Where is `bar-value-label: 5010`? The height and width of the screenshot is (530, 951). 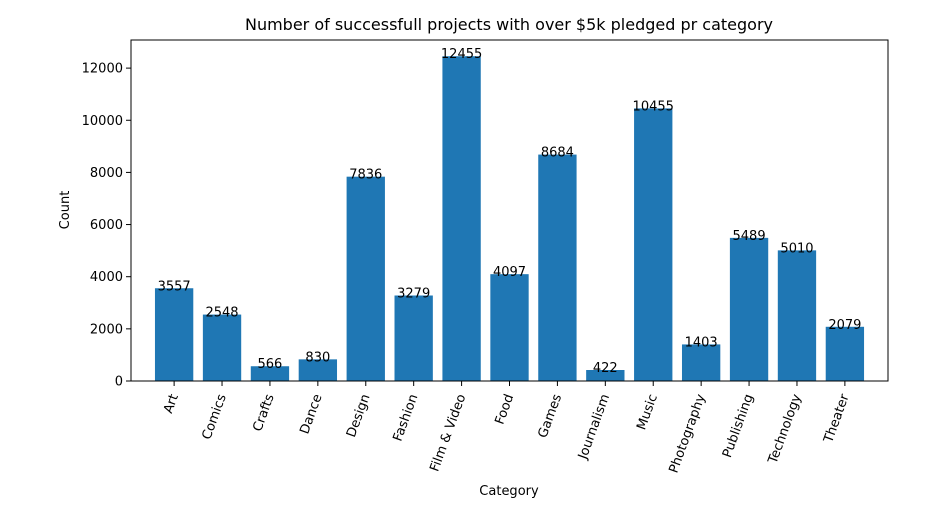 bar-value-label: 5010 is located at coordinates (796, 248).